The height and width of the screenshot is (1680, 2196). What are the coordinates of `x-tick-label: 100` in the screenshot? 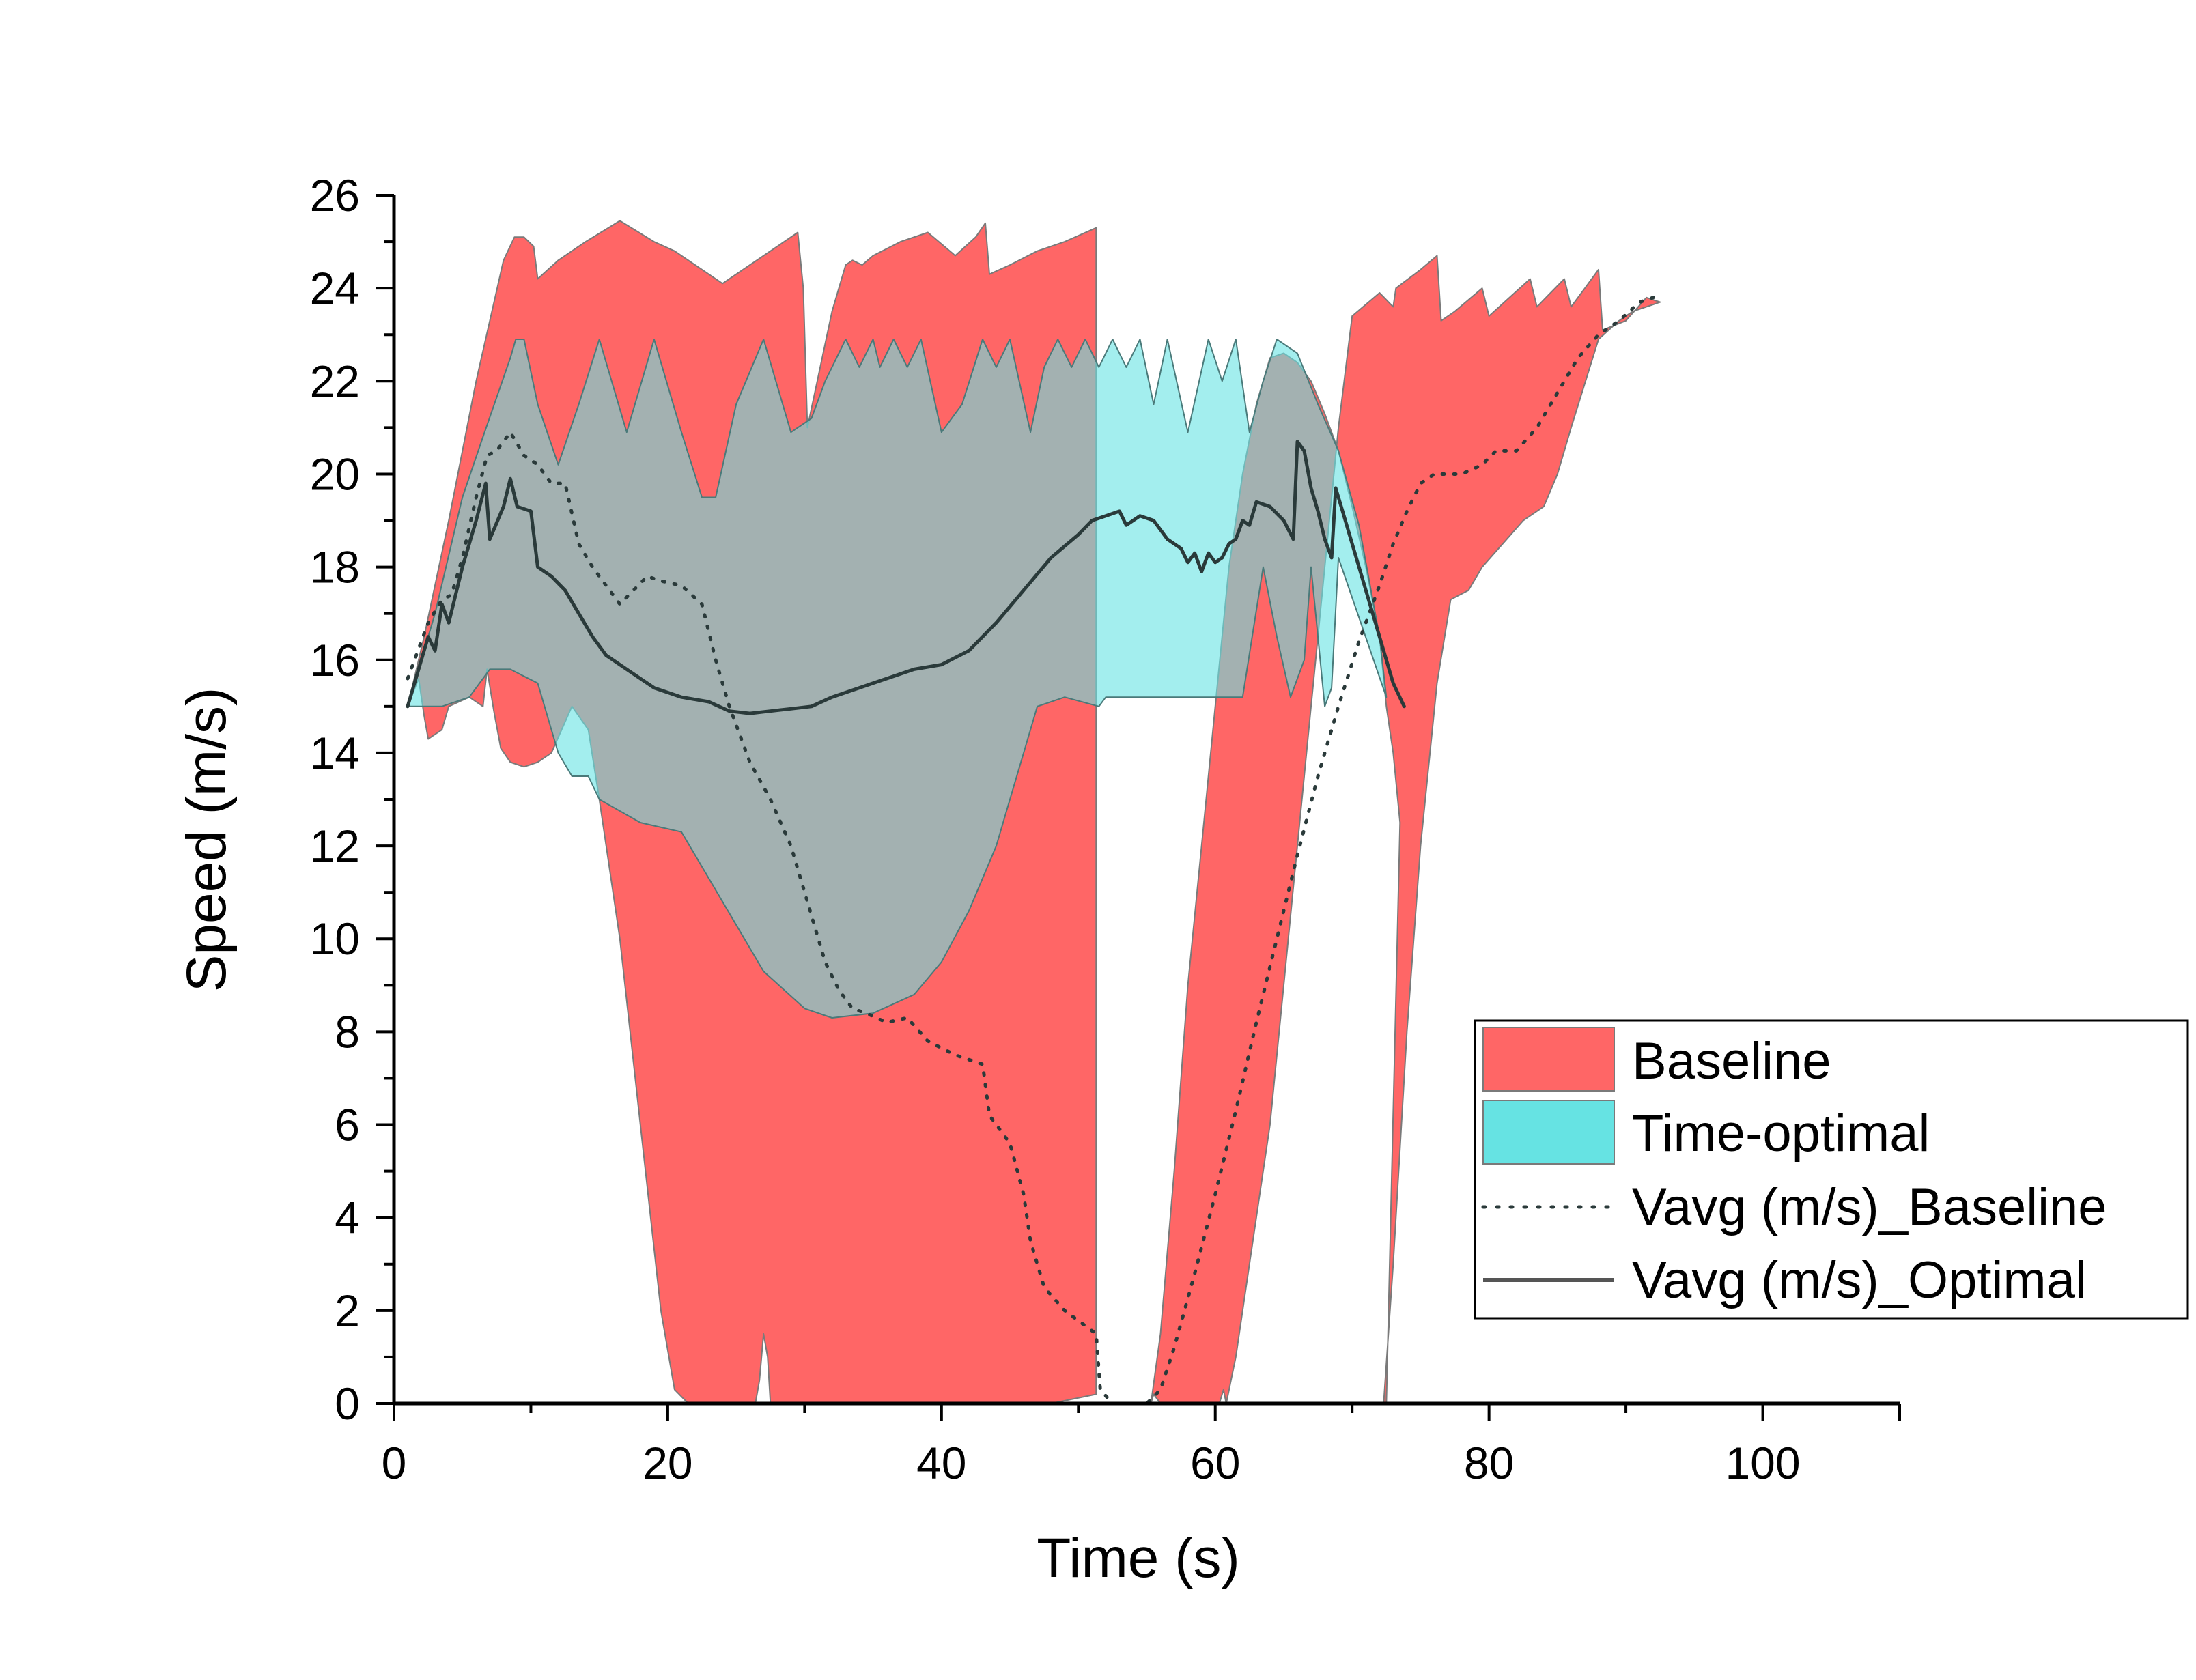 It's located at (1763, 1463).